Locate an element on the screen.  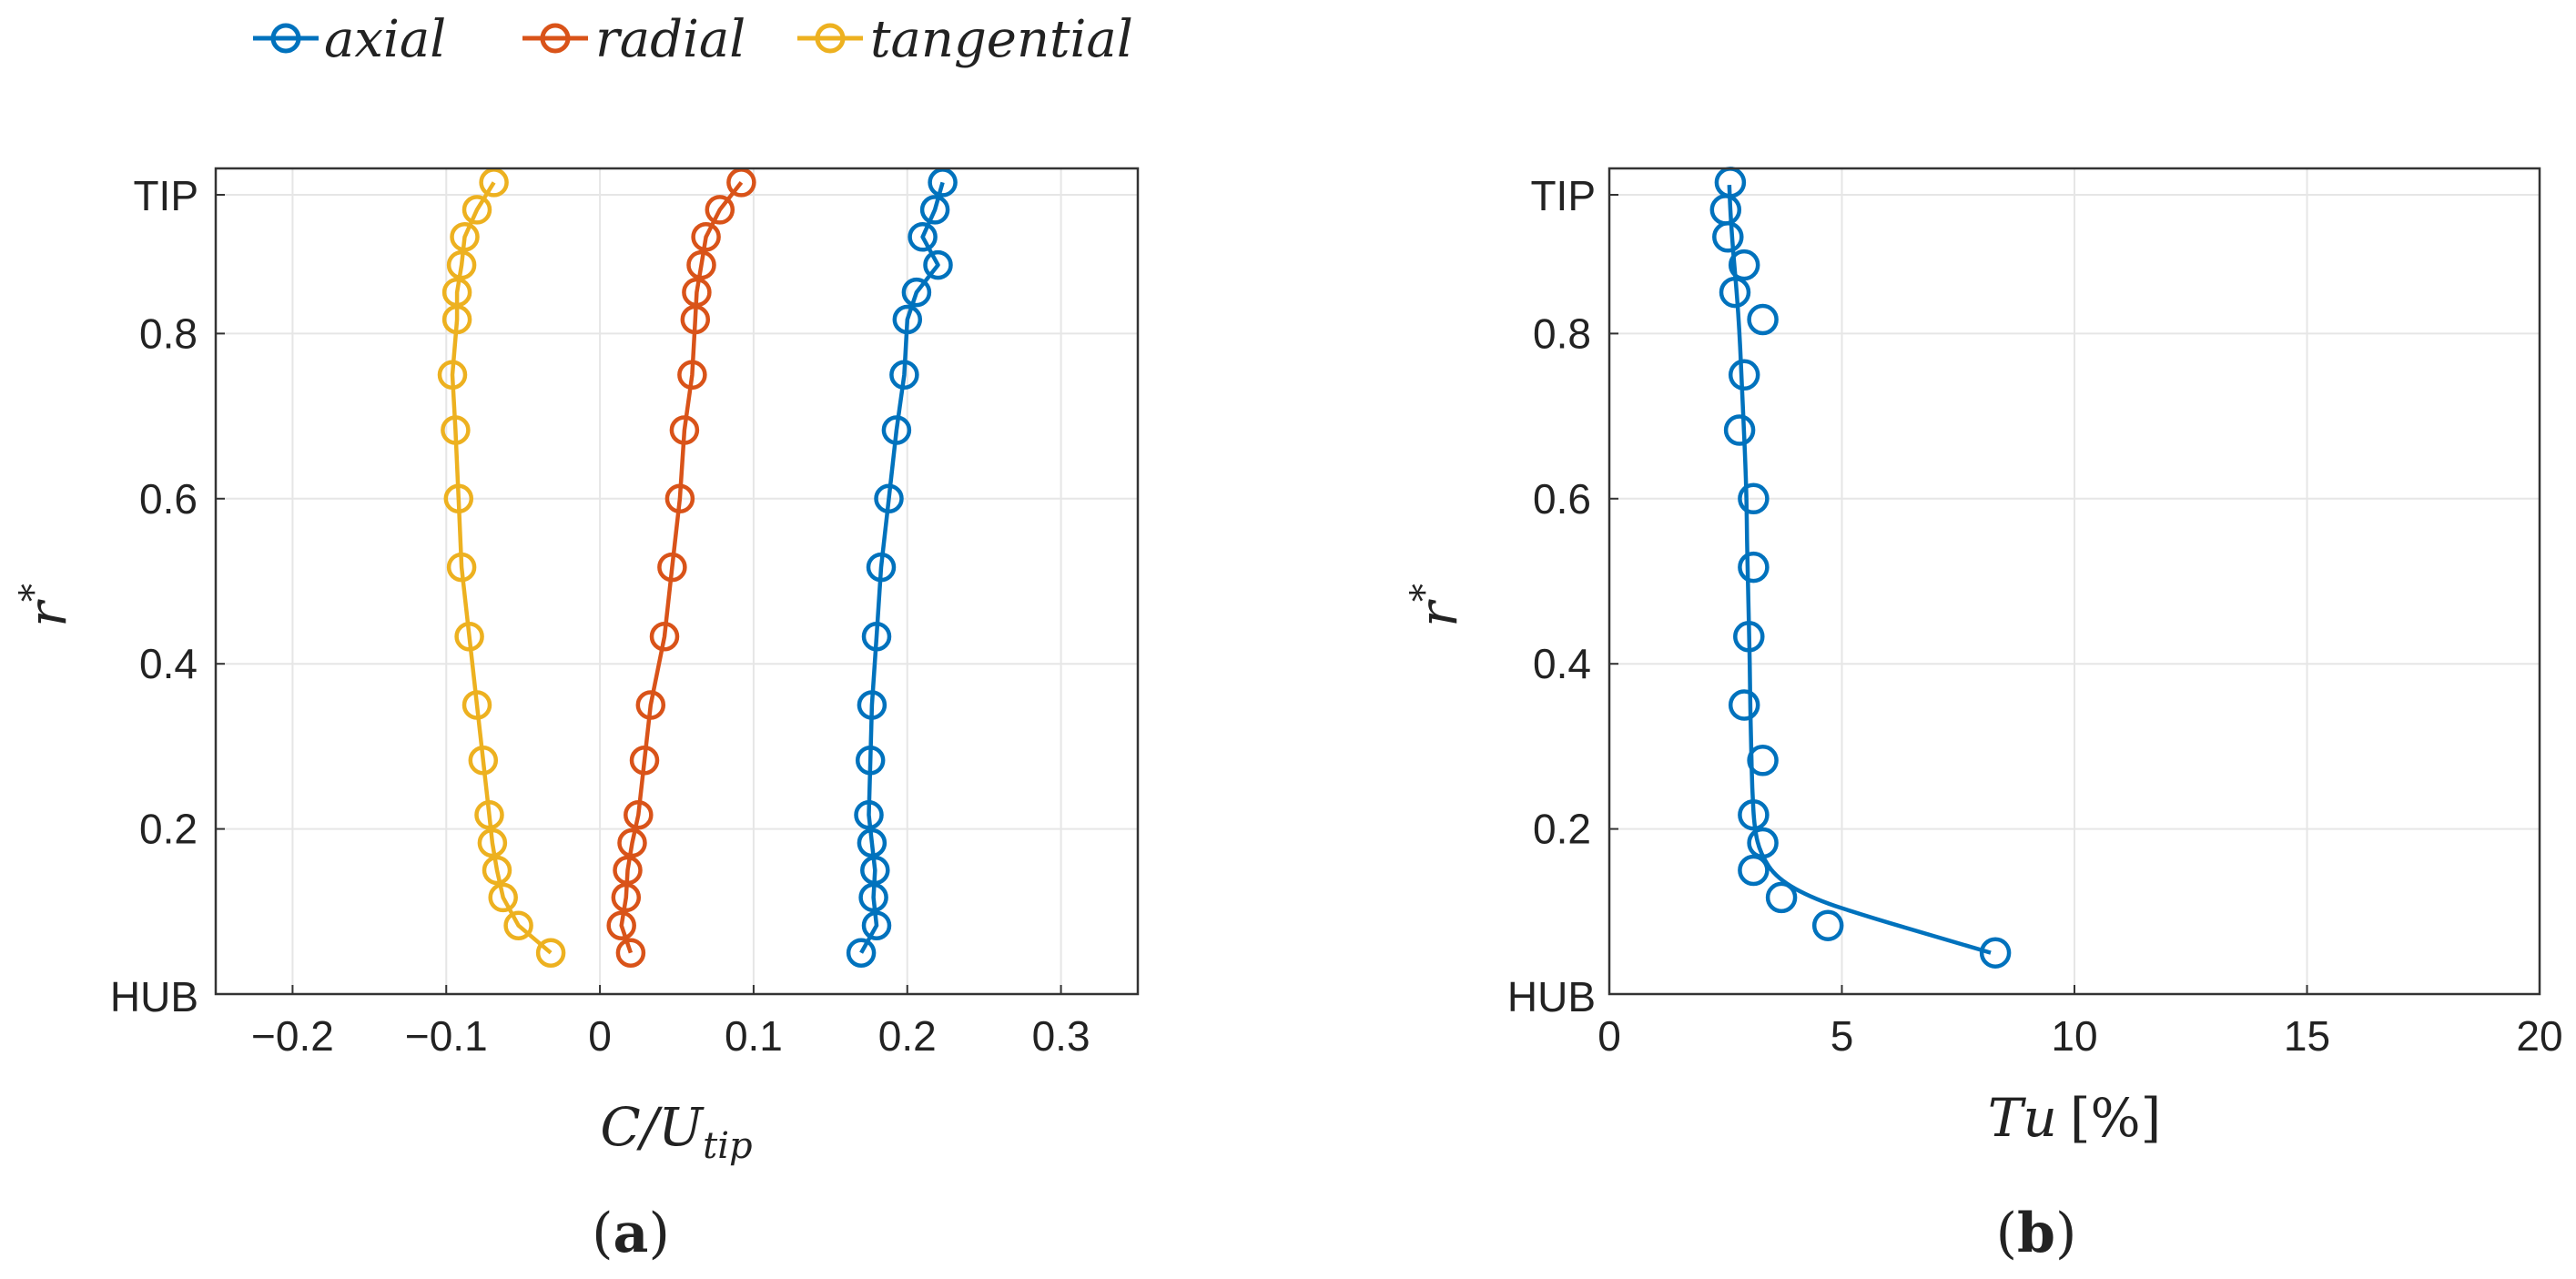
chart-a-xlabel: C/Utip is located at coordinates (676, 1131).